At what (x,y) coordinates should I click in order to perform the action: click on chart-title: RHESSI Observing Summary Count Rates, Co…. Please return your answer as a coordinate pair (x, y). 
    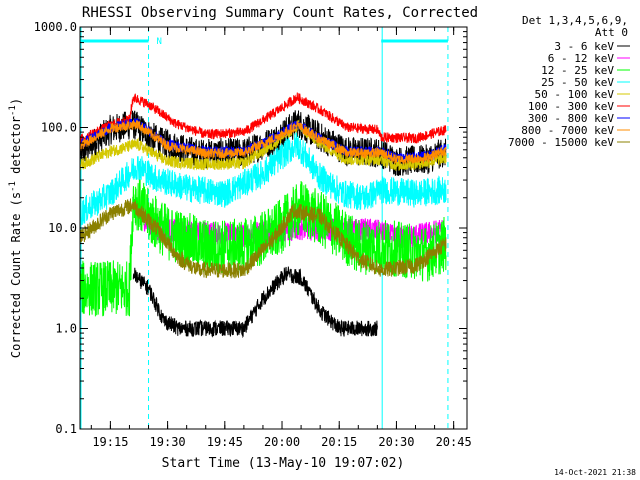
    Looking at the image, I should click on (280, 13).